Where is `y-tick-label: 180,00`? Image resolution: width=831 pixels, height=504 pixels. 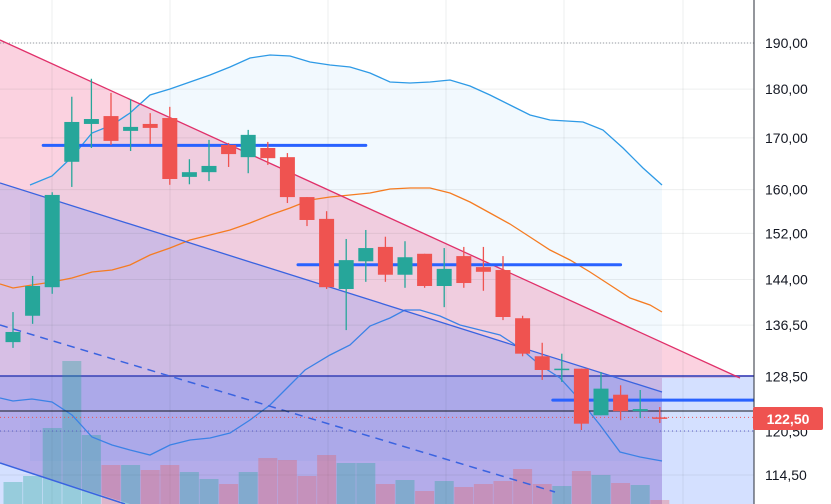 y-tick-label: 180,00 is located at coordinates (786, 89).